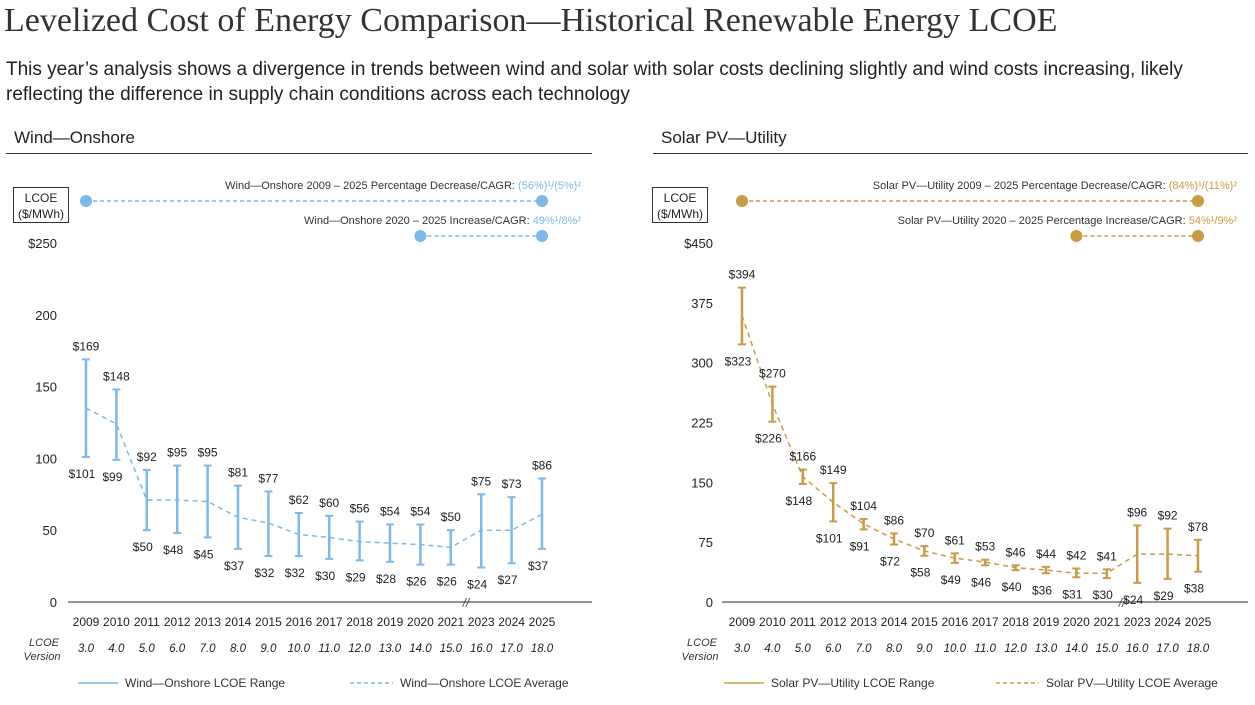  What do you see at coordinates (924, 649) in the screenshot?
I see `solar-version-label: 9.0` at bounding box center [924, 649].